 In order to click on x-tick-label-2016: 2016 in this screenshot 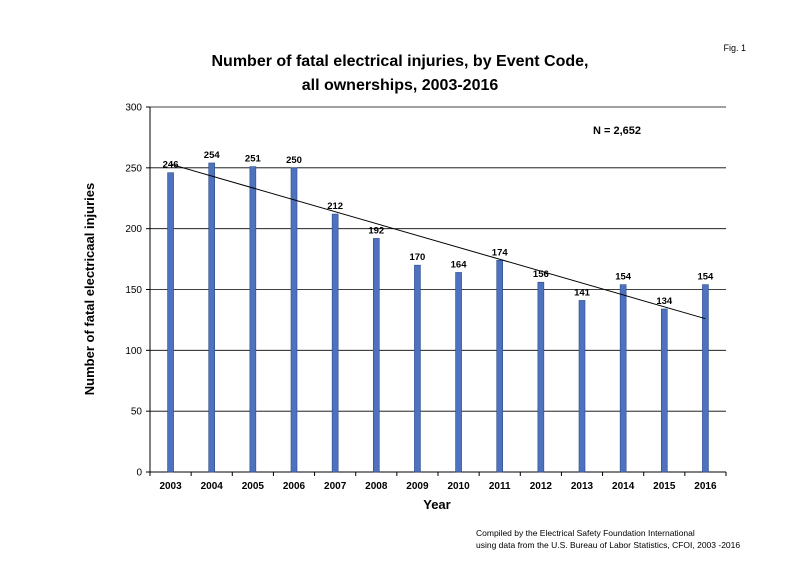, I will do `click(705, 486)`.